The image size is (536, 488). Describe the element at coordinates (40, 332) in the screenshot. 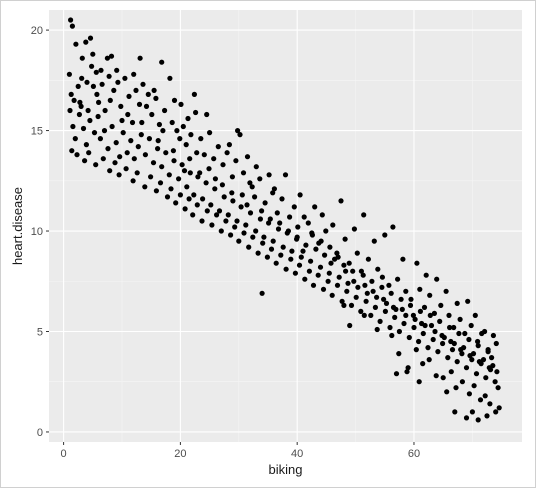

I see `y-tick-label: 5` at that location.